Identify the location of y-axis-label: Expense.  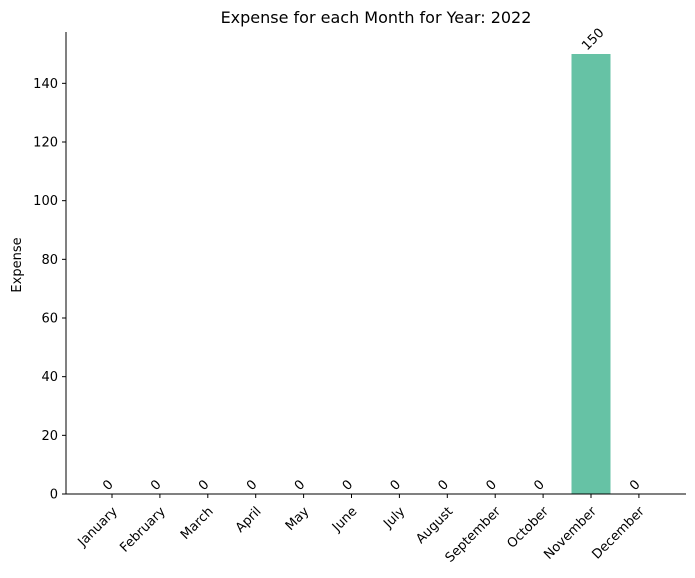
(17, 264).